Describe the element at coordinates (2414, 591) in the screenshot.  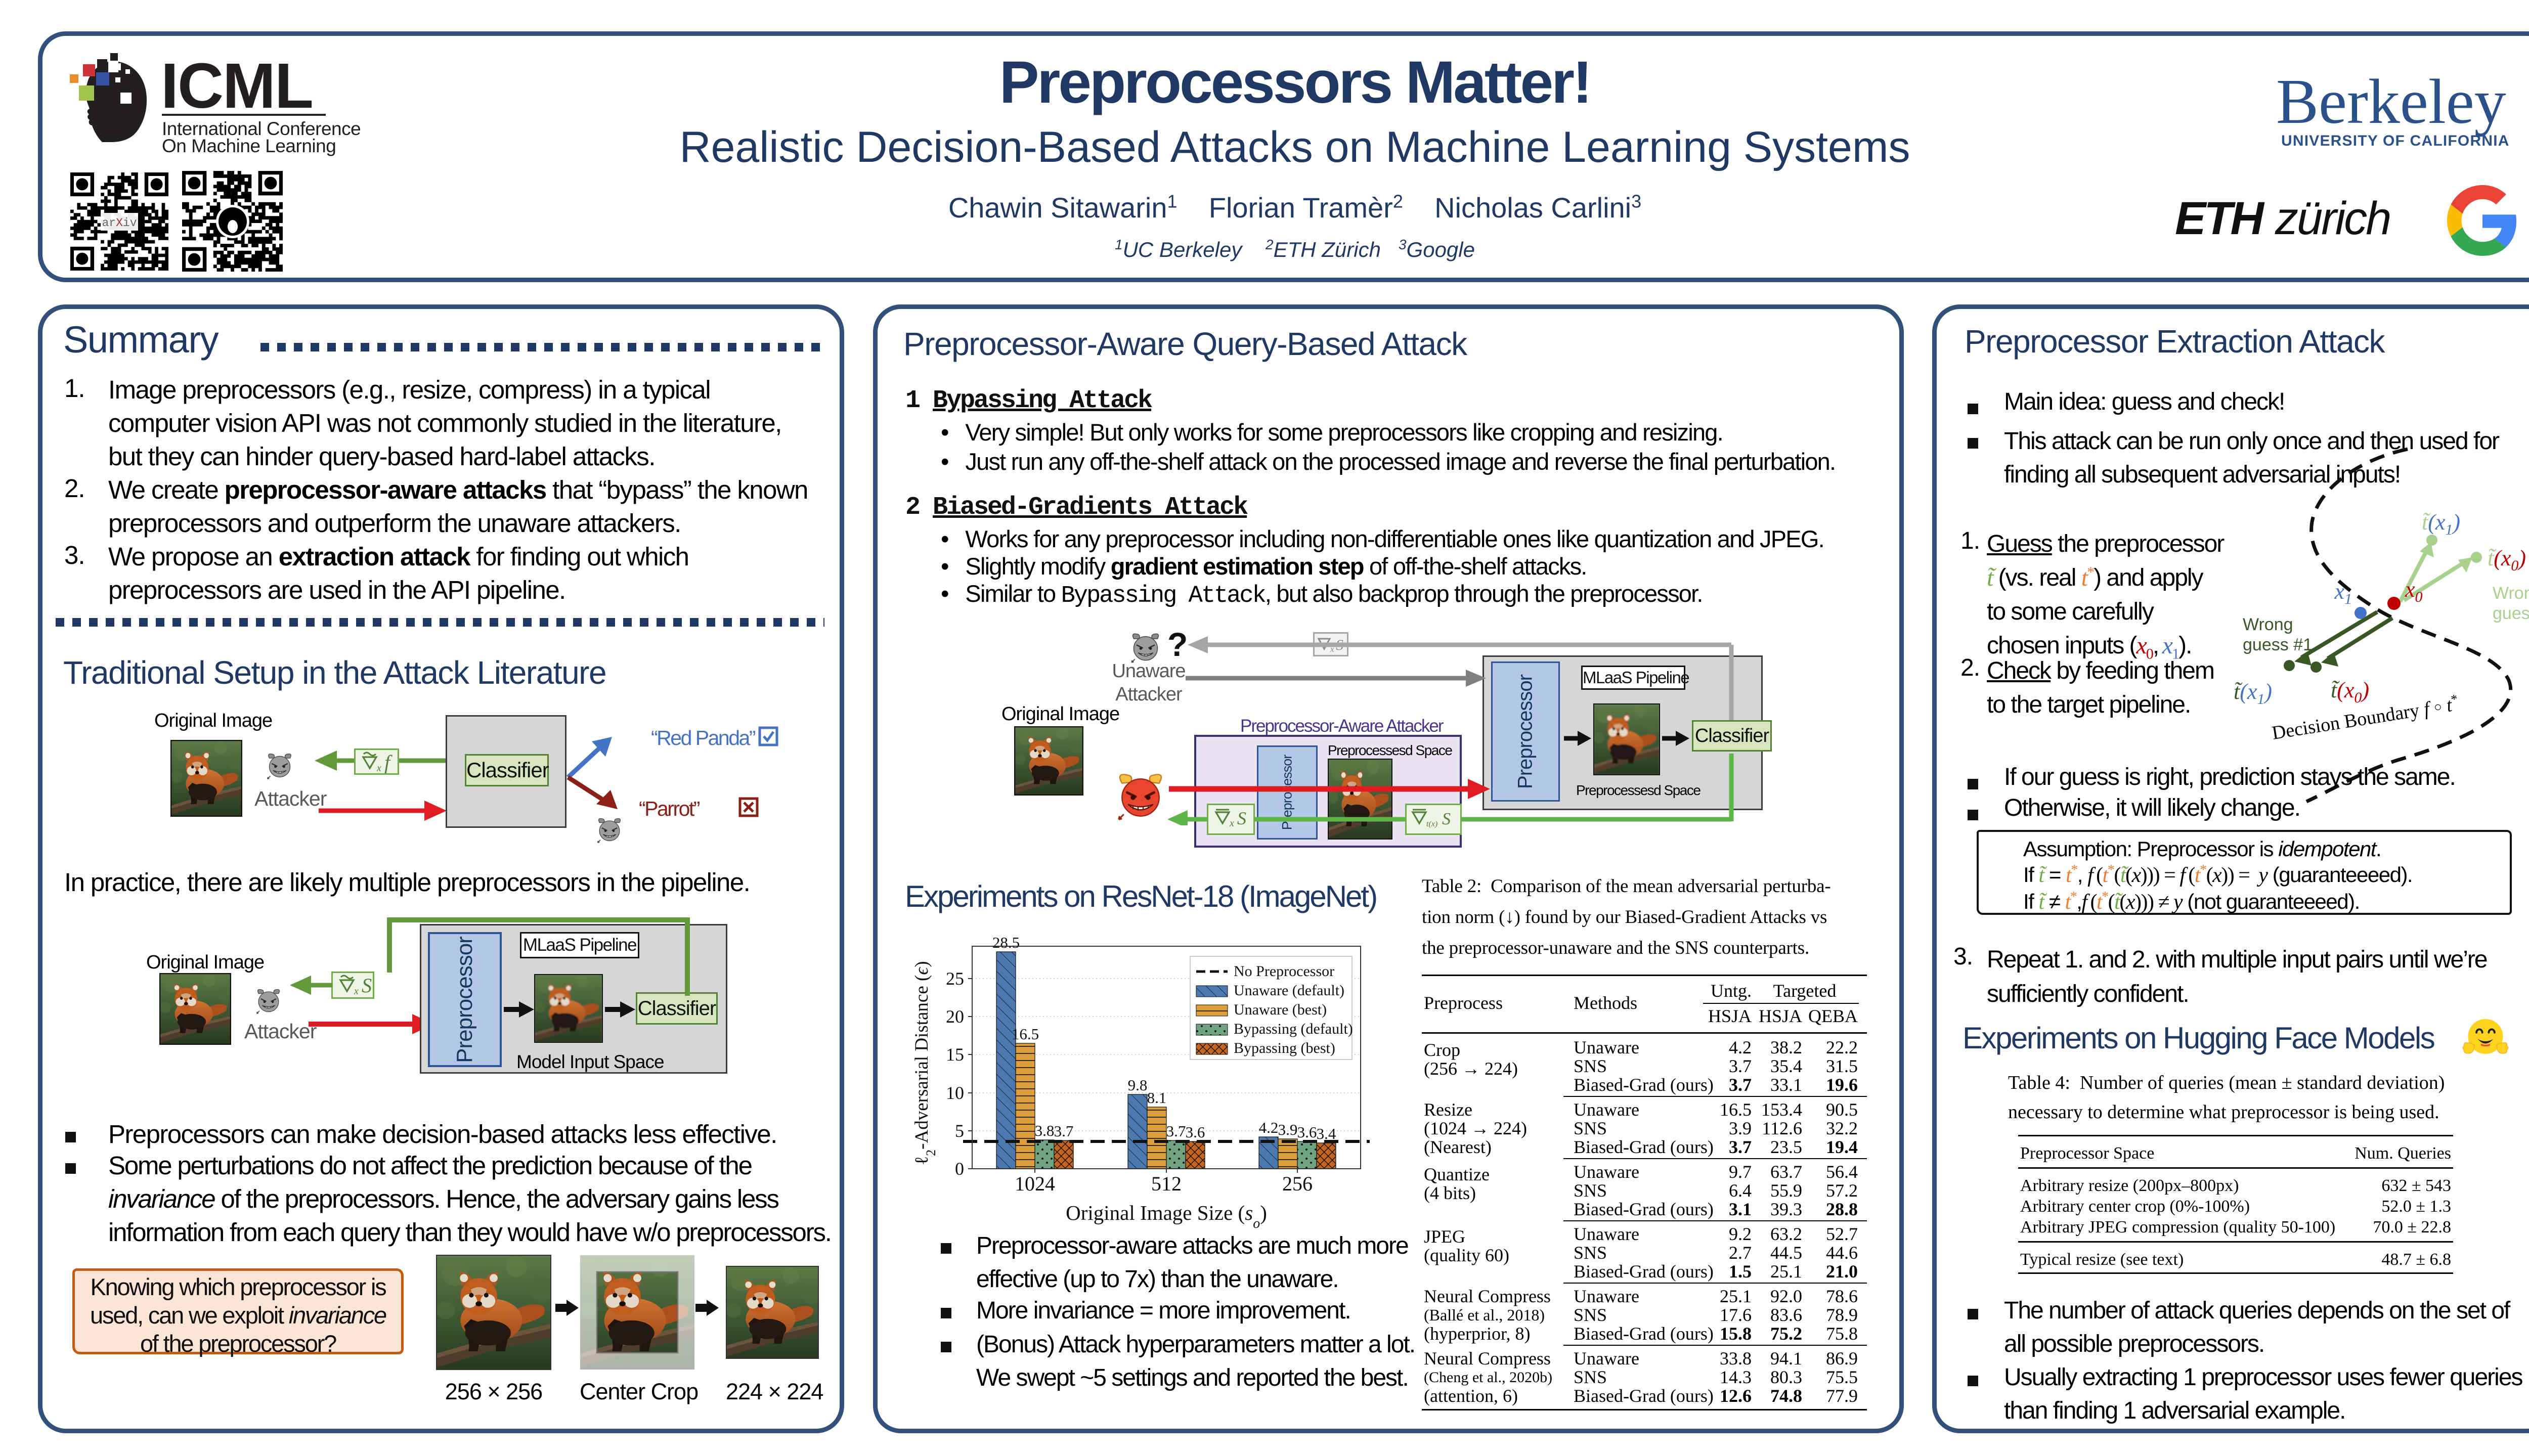
I see `svg-text: x0` at that location.